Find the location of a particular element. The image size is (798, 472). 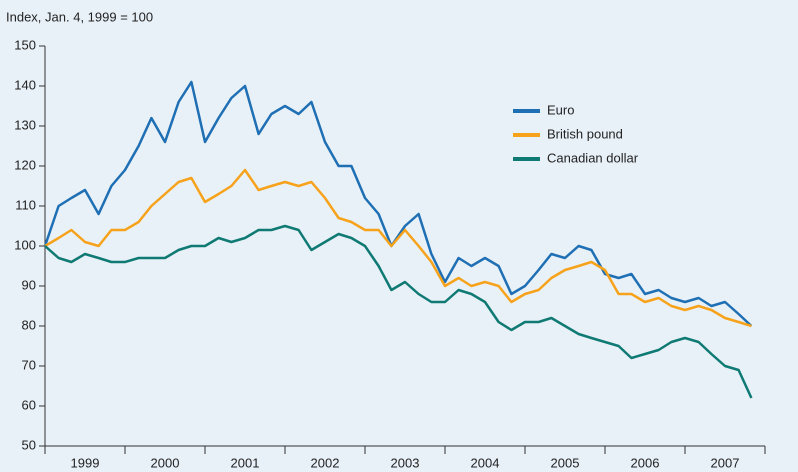

y-tick-label: 70 is located at coordinates (29, 364).